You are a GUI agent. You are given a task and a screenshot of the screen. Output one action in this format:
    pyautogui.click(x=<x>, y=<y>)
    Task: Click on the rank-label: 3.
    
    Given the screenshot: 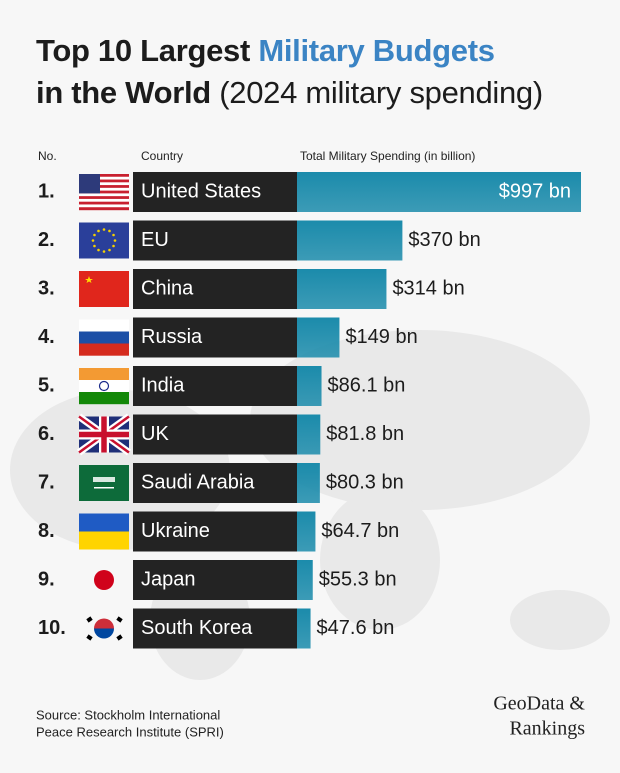 What is the action you would take?
    pyautogui.click(x=46, y=288)
    